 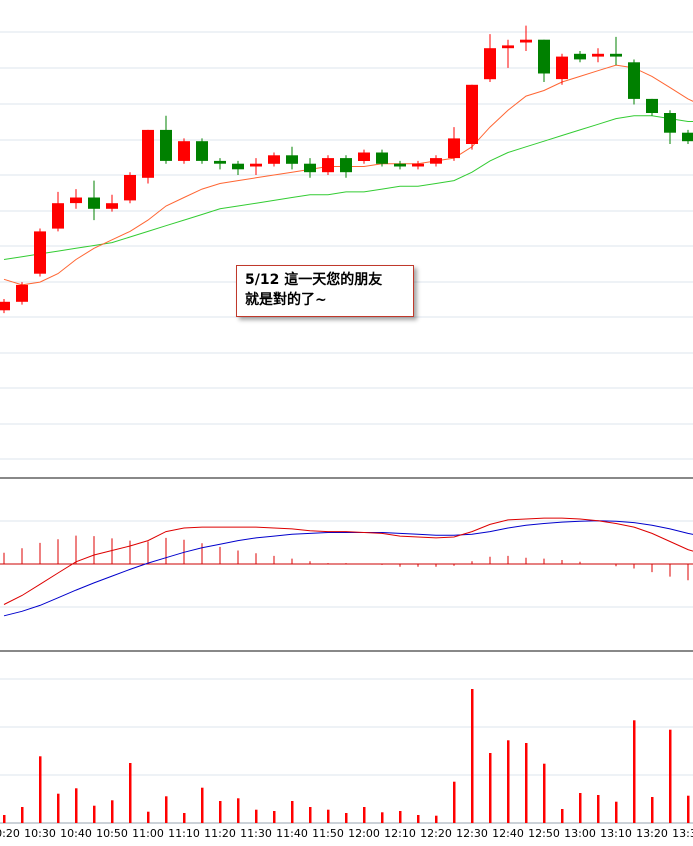 What do you see at coordinates (148, 833) in the screenshot?
I see `x-tick-label: 11:00` at bounding box center [148, 833].